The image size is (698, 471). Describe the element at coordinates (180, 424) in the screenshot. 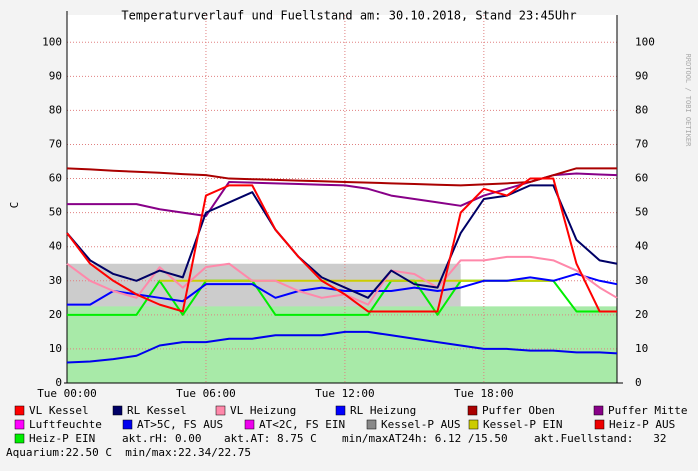

I see `legend-label: AT>5C, FS AUS` at that location.